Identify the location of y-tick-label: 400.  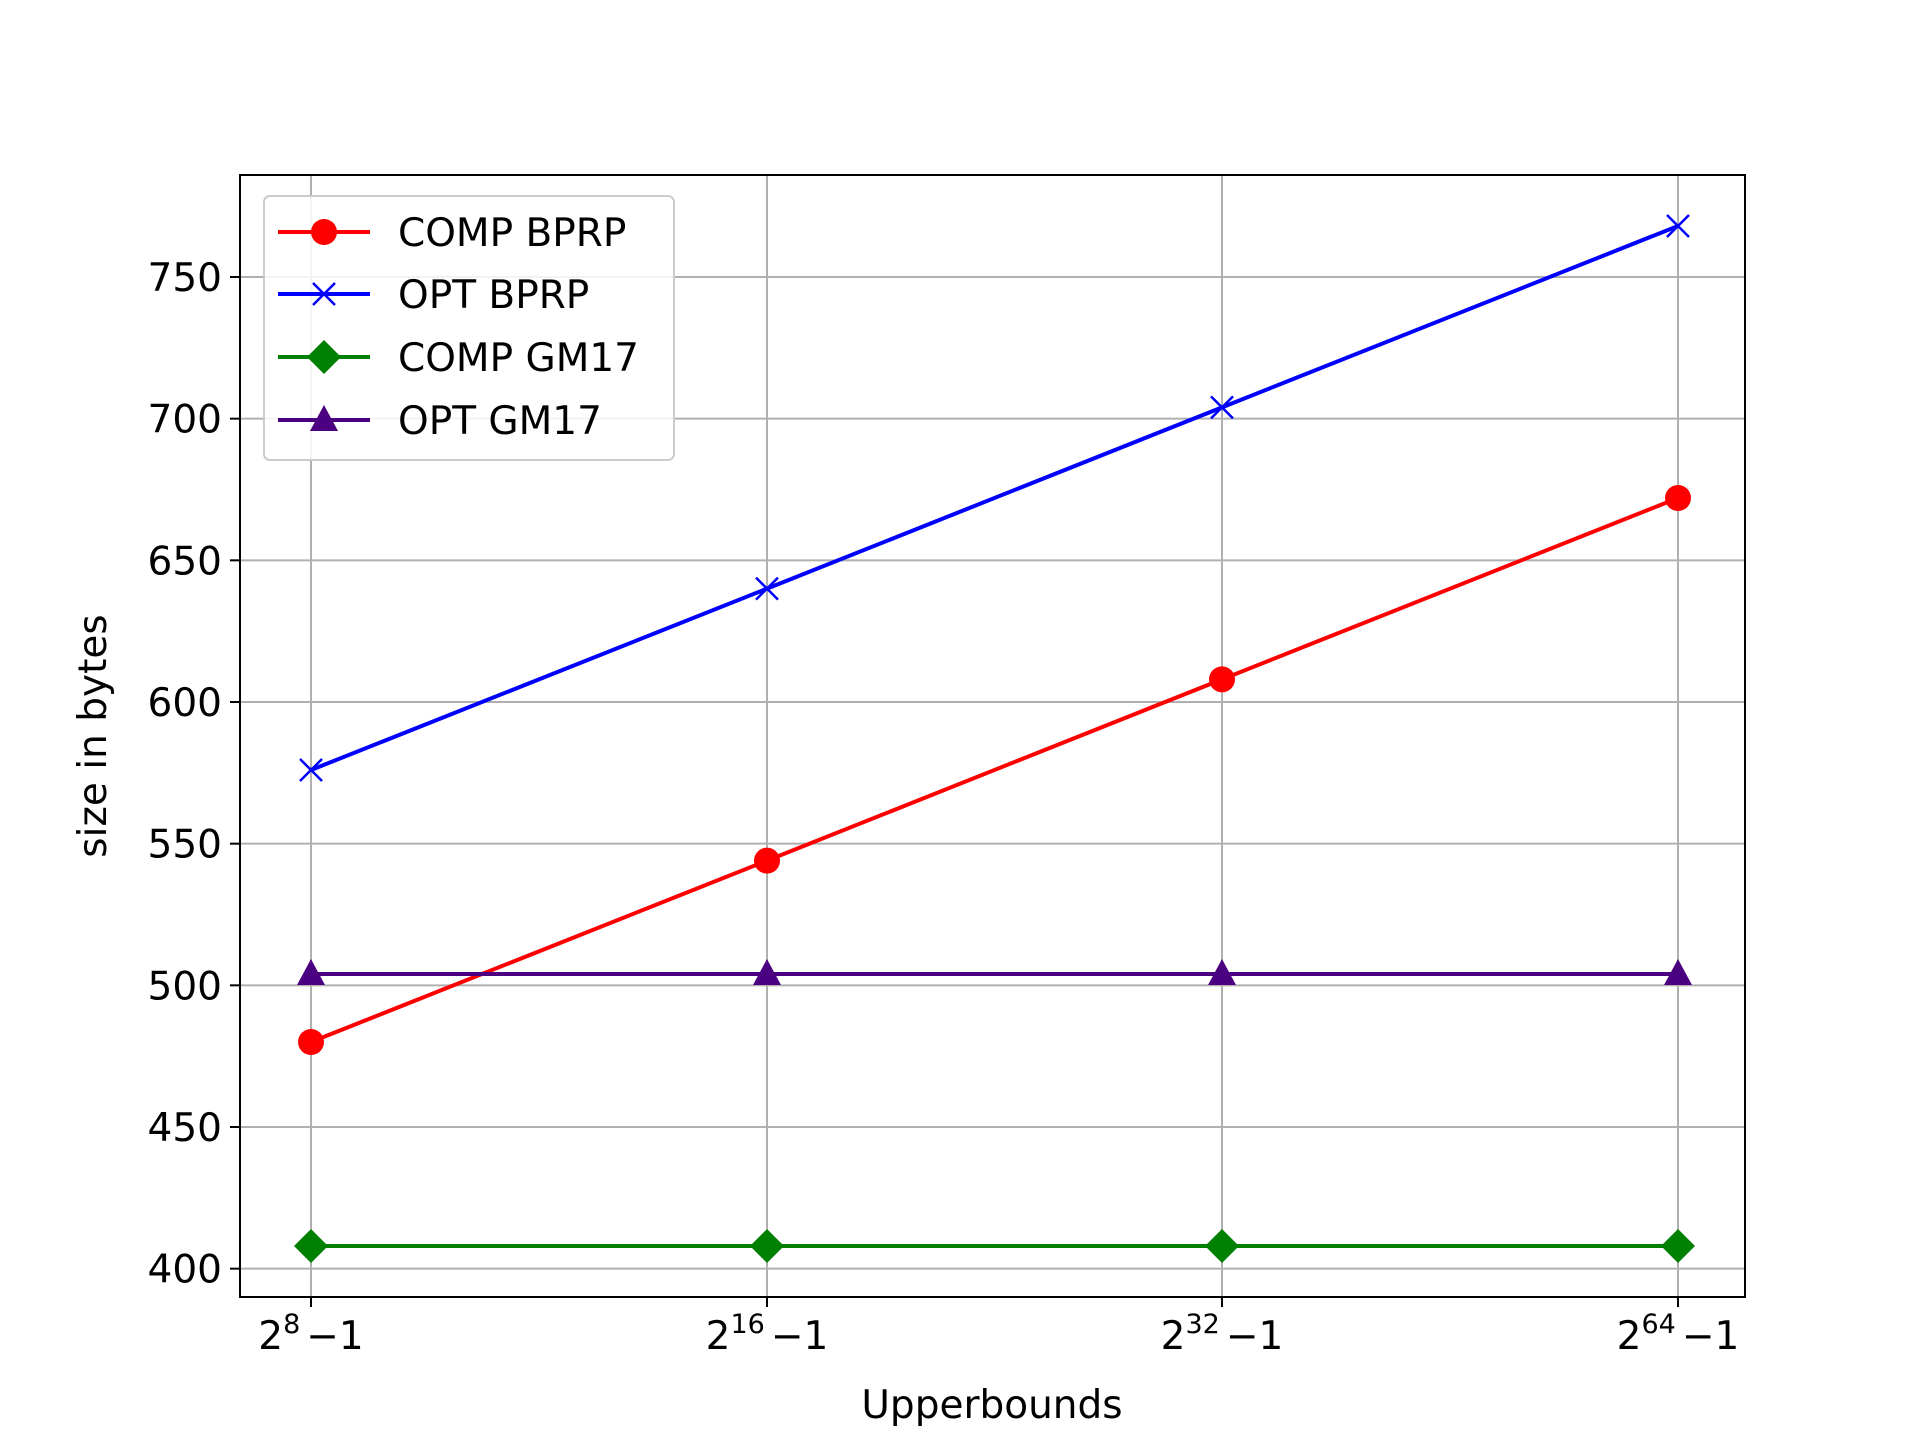
(185, 1270).